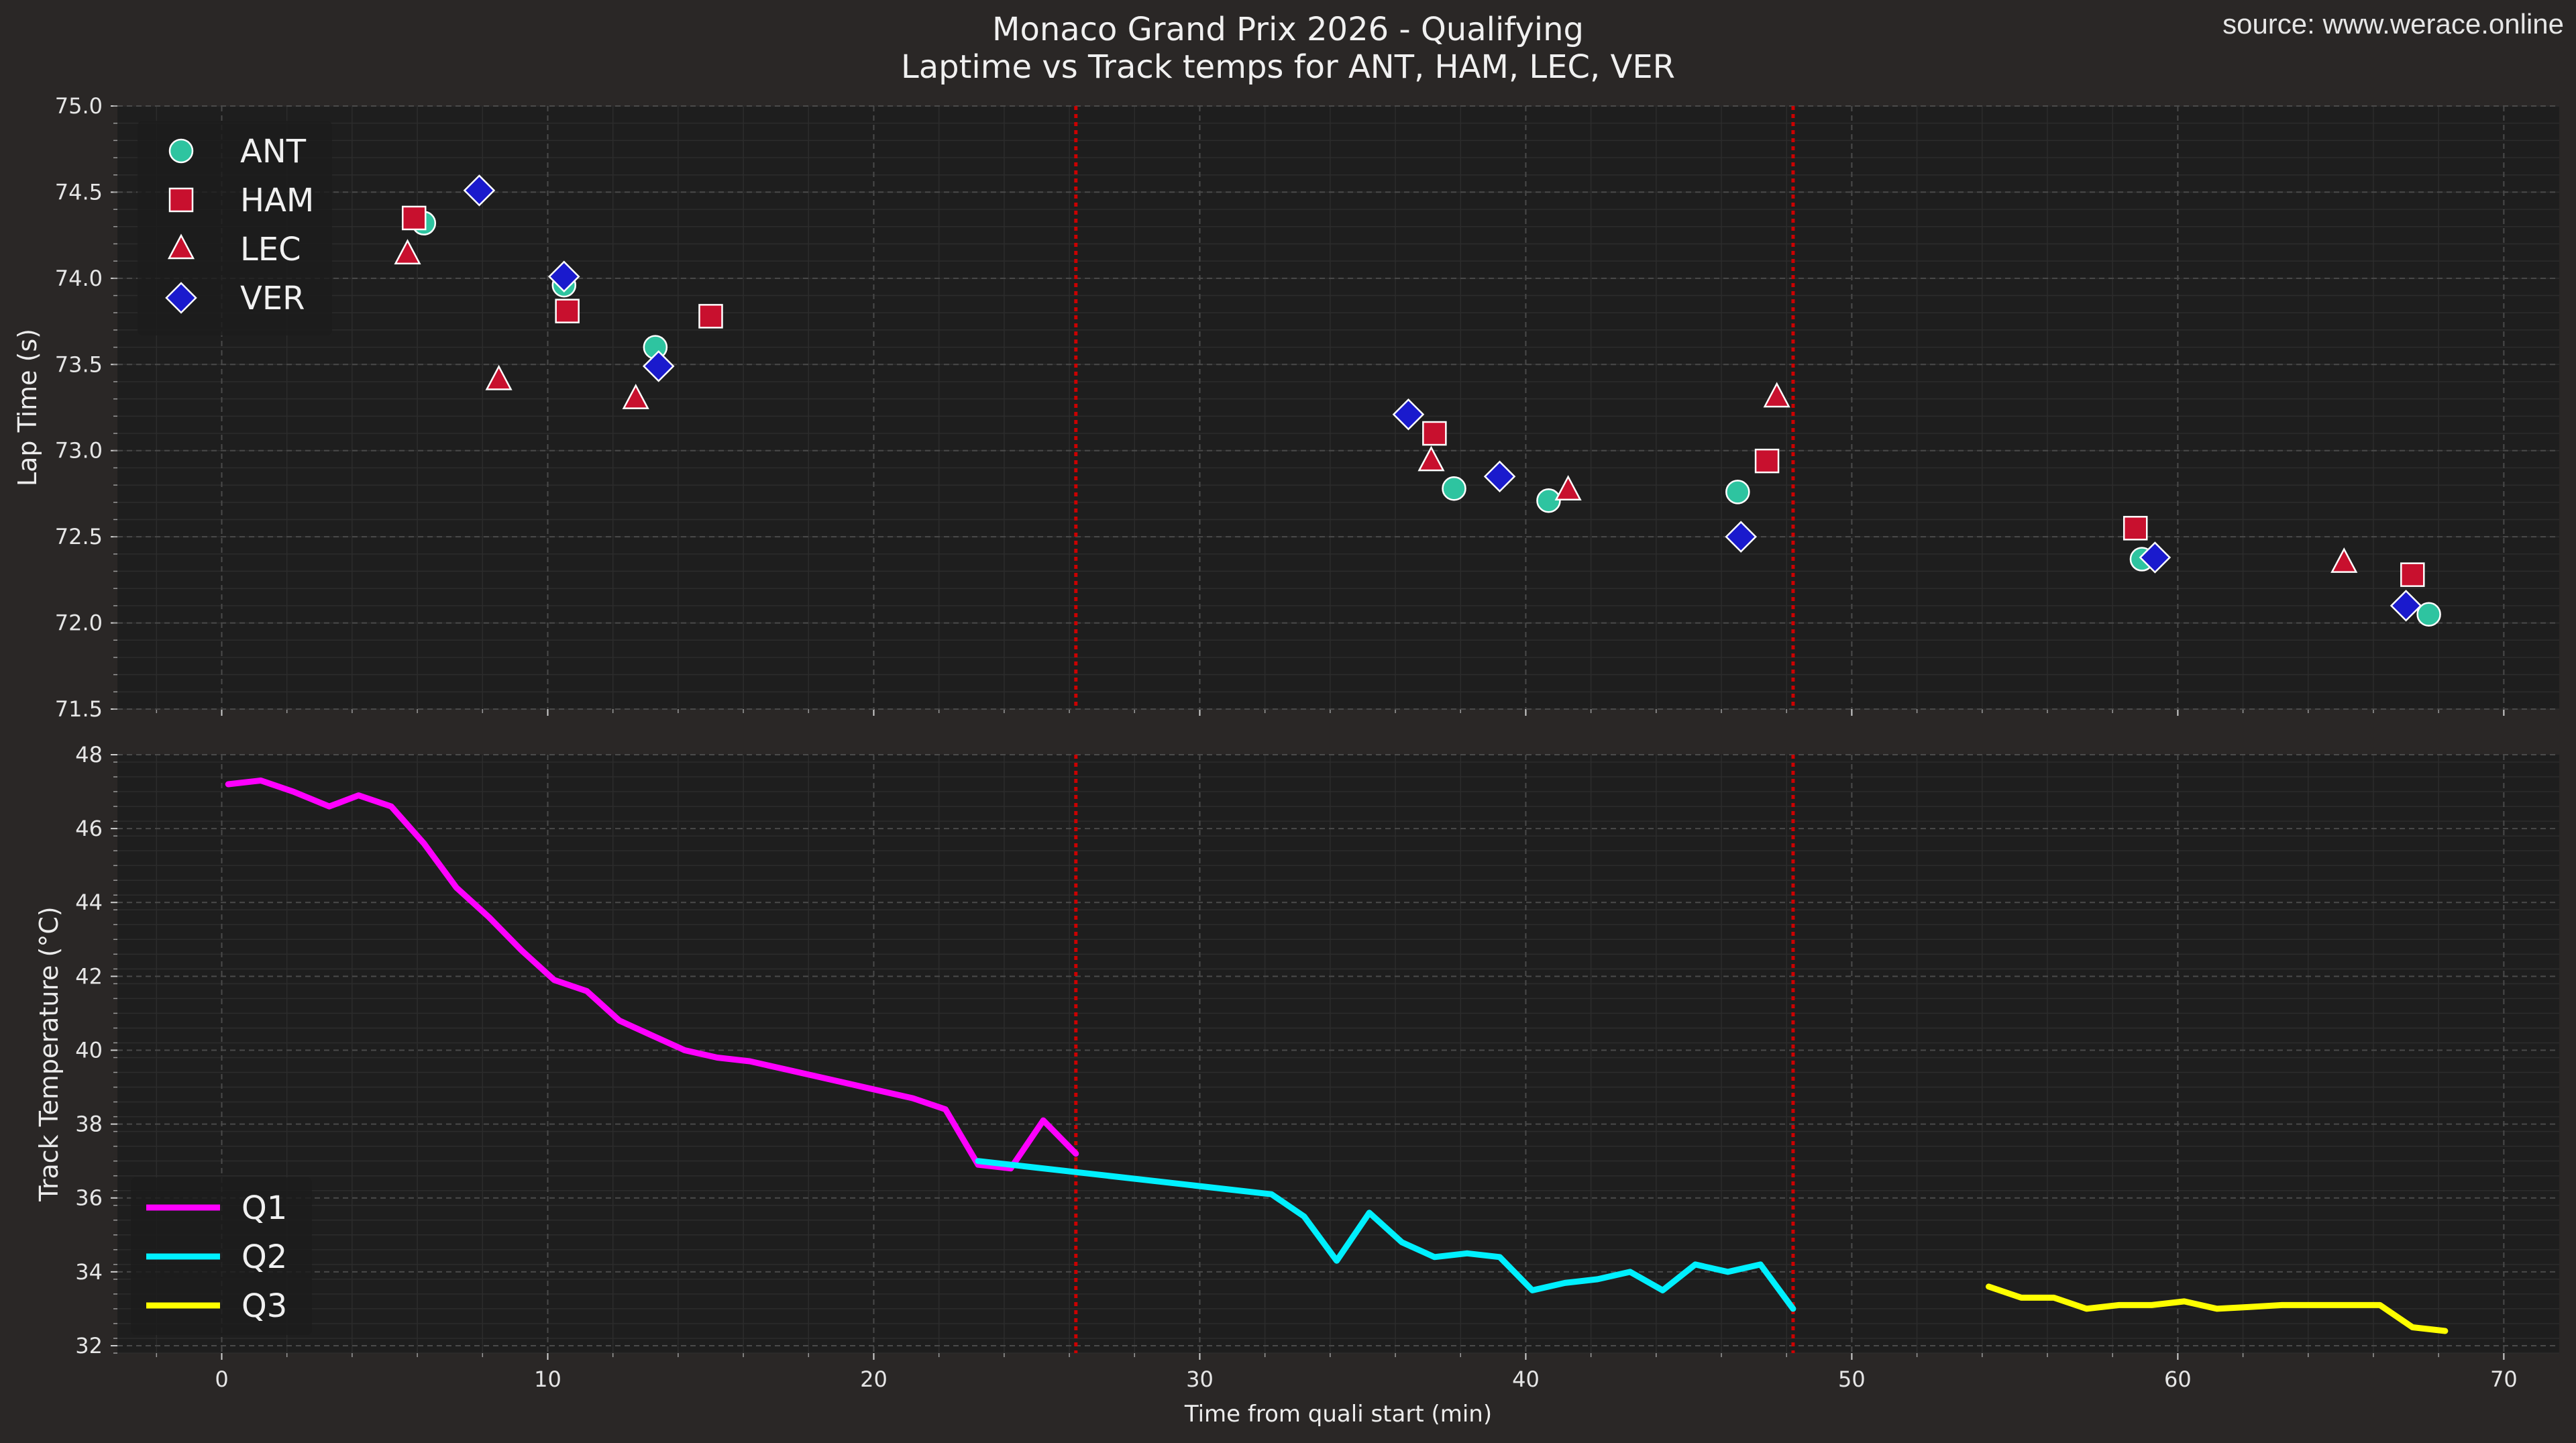 The image size is (2576, 1443). What do you see at coordinates (79, 623) in the screenshot?
I see `y-tick-label: 72.0` at bounding box center [79, 623].